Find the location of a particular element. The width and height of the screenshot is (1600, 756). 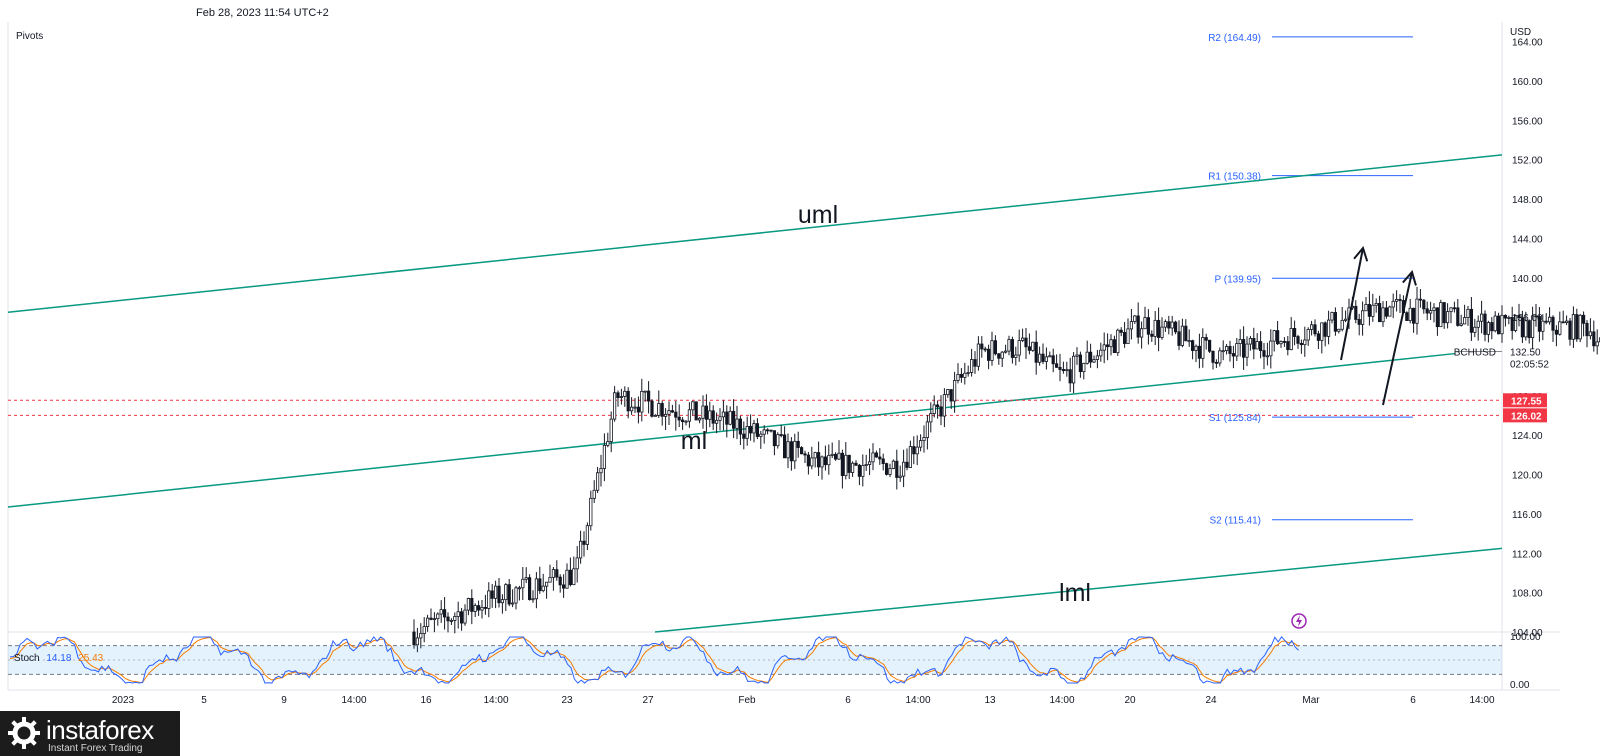

lower-channel-line is located at coordinates (1078, 590).